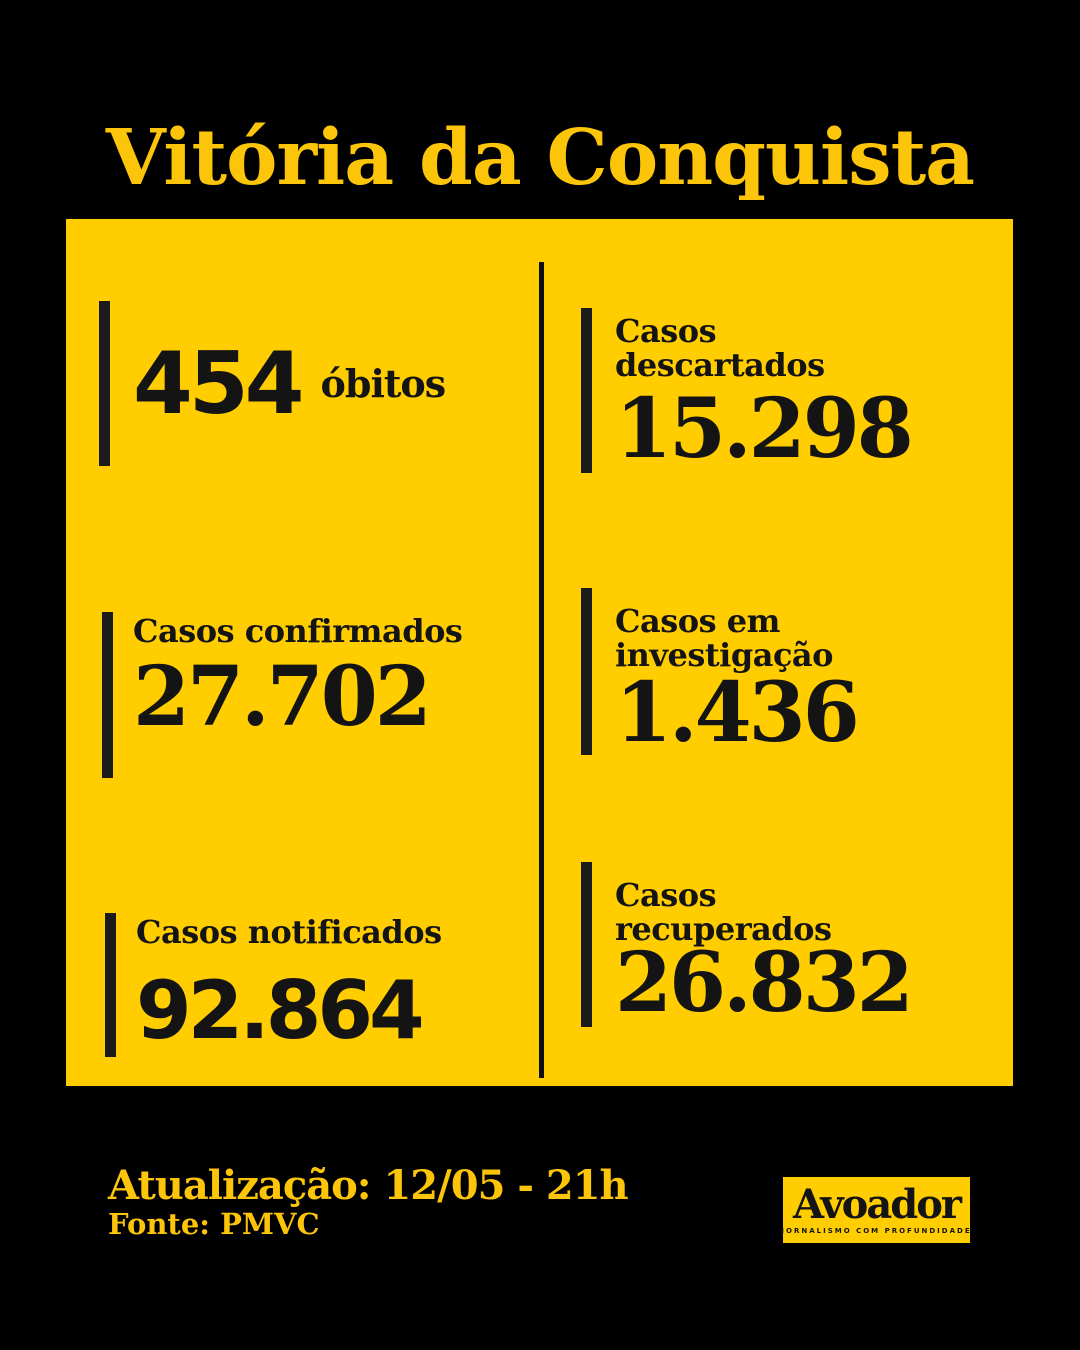  I want to click on publisher-logo: Avoador JORNALISMO COM PROFUNDIDADE, so click(876, 1210).